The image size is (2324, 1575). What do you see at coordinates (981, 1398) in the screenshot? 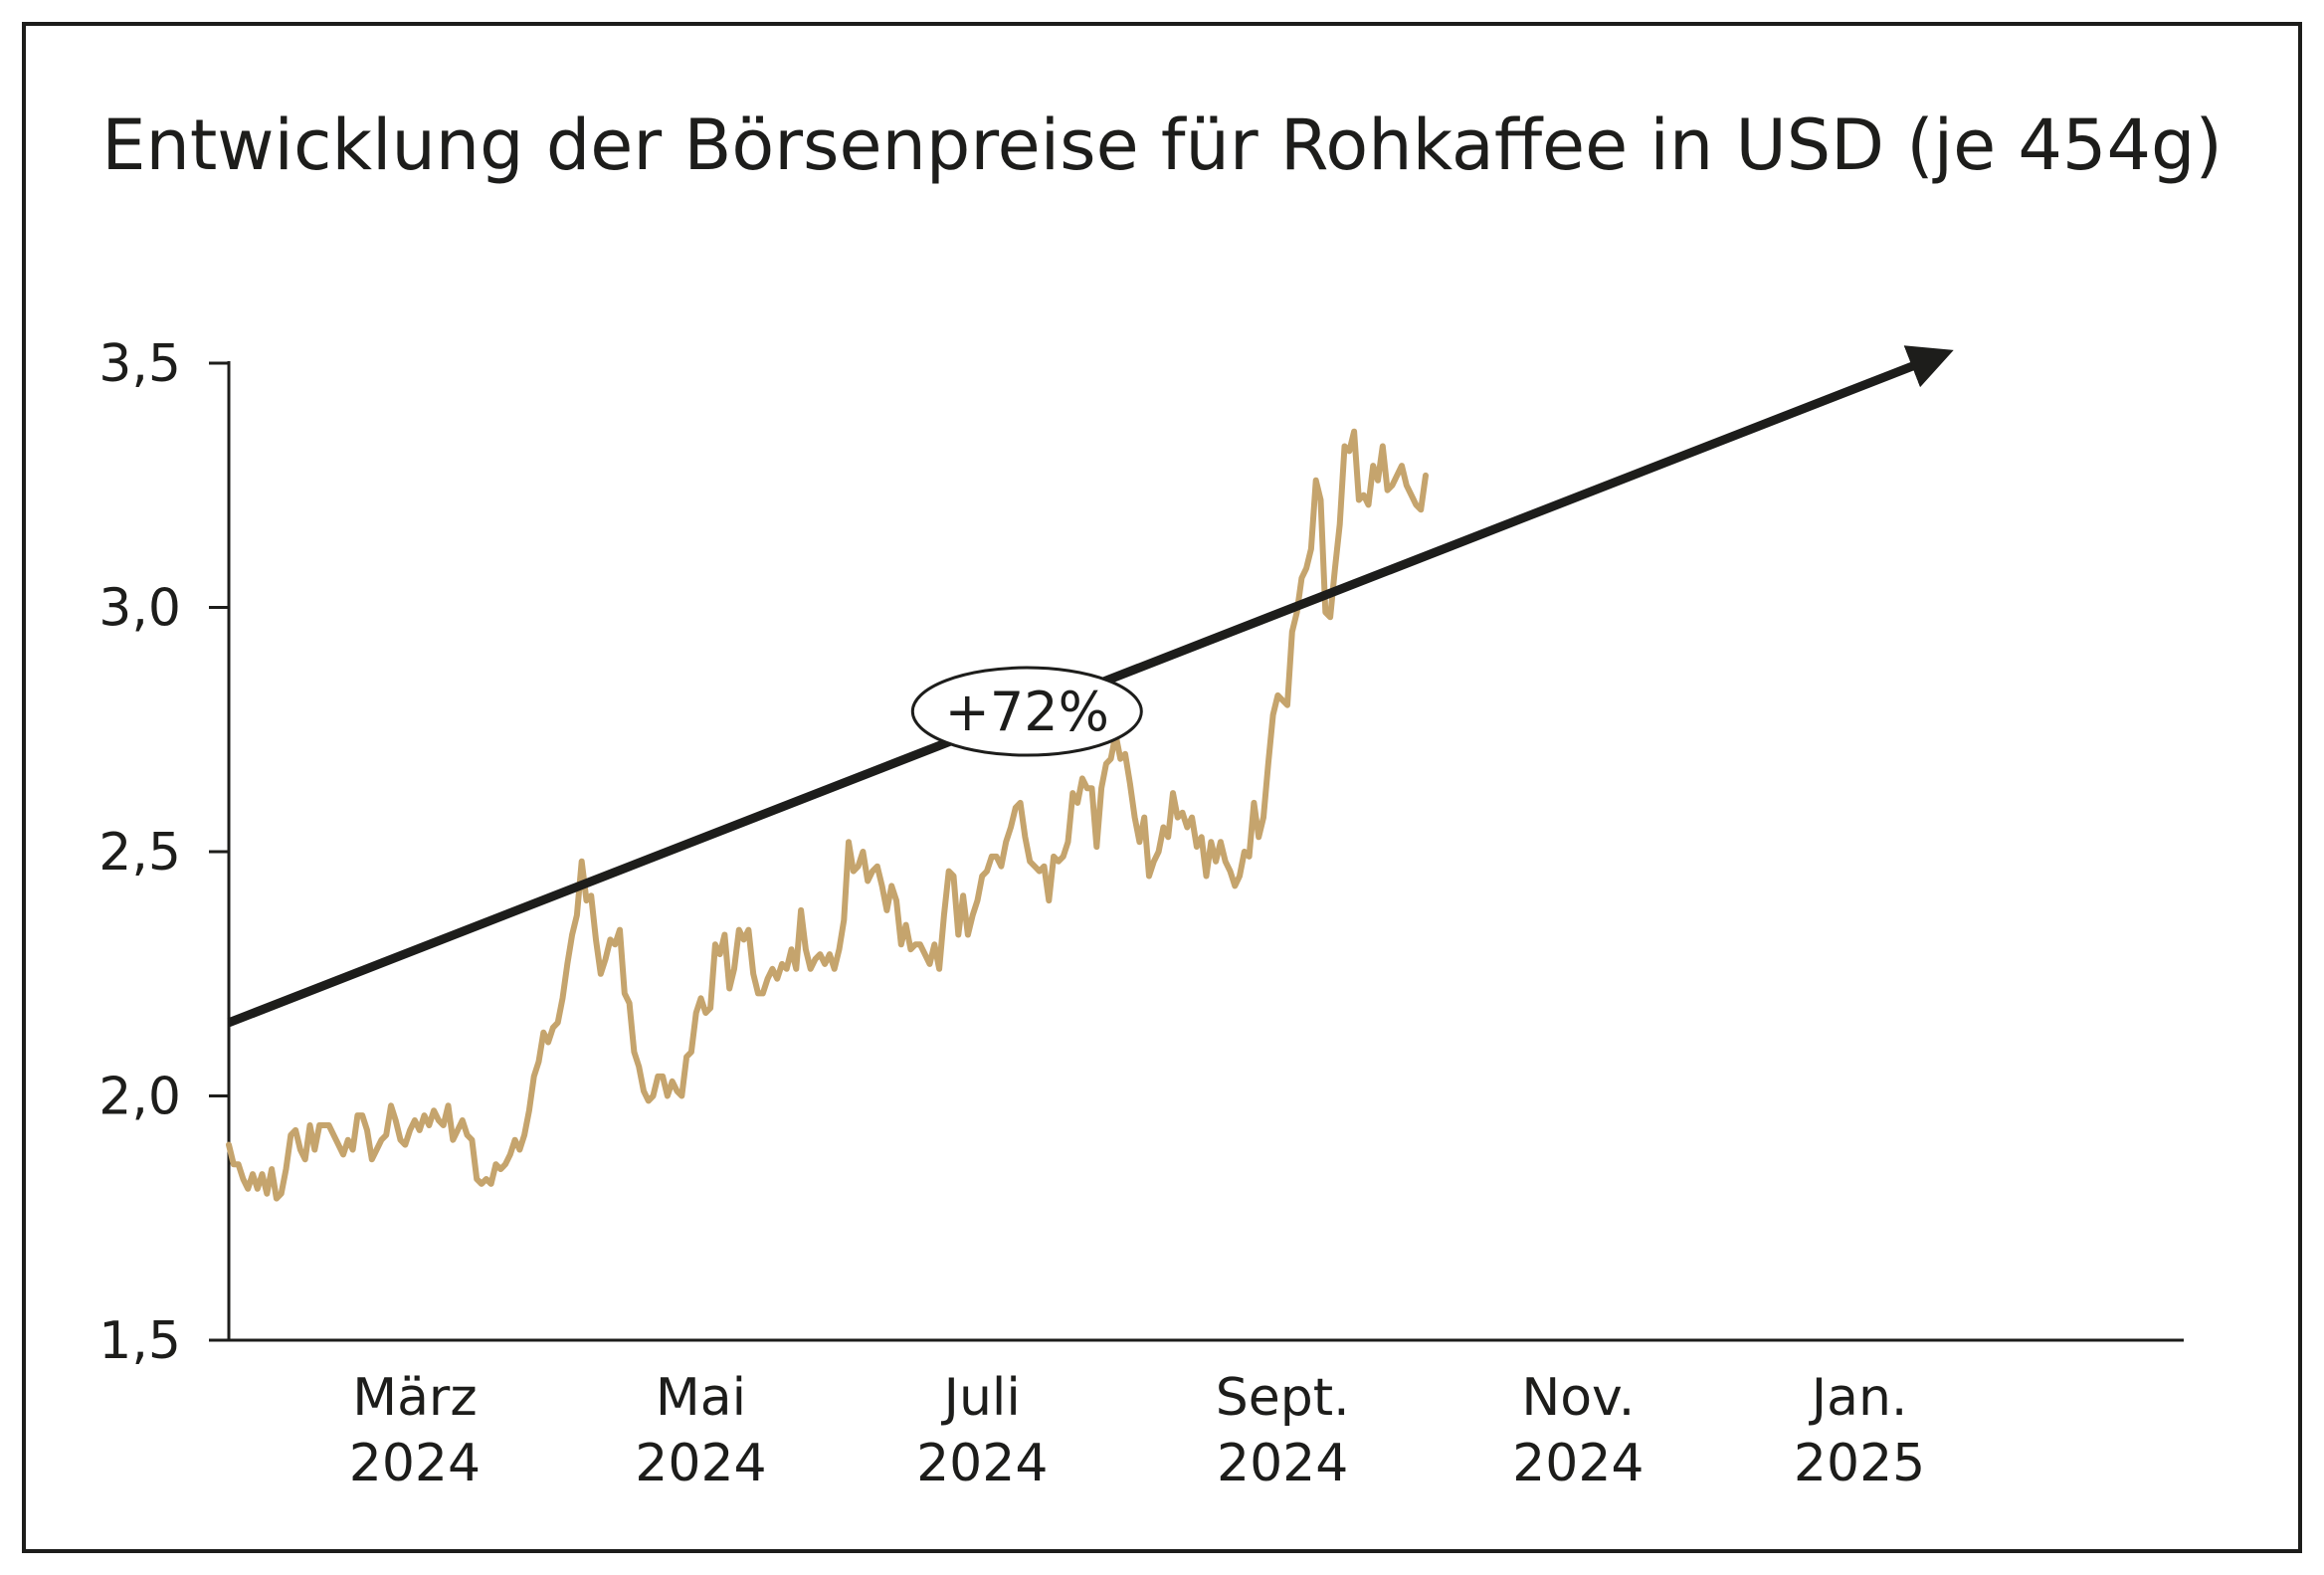
I see `x-tick-month: Juli` at bounding box center [981, 1398].